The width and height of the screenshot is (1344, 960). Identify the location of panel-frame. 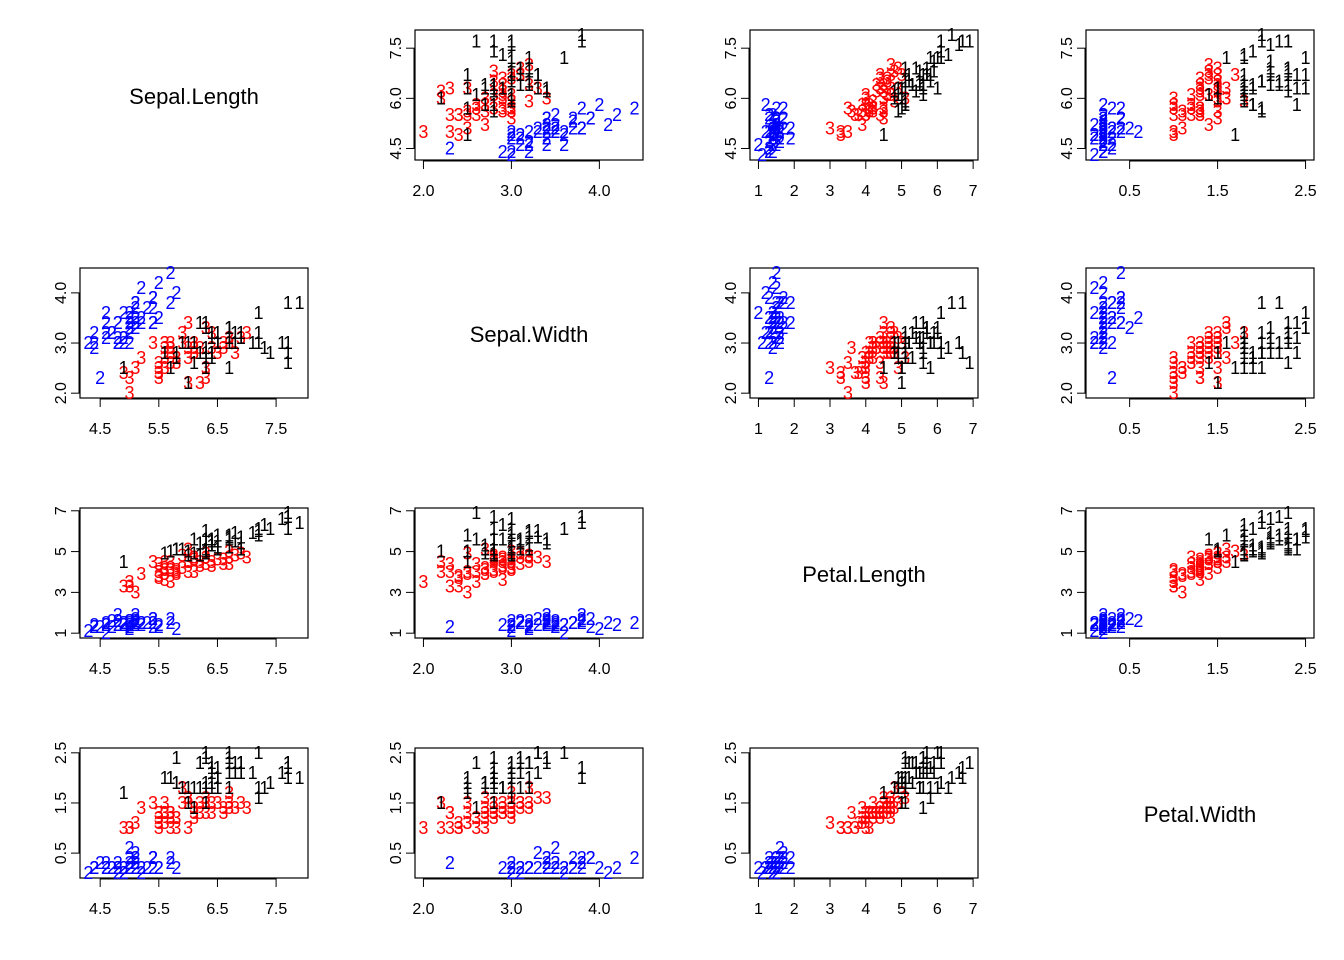
(194, 813).